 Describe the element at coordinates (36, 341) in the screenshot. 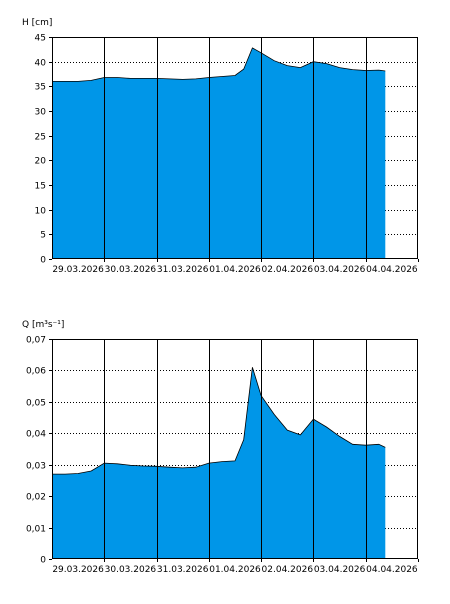

I see `y-tick-label: 0,07` at that location.